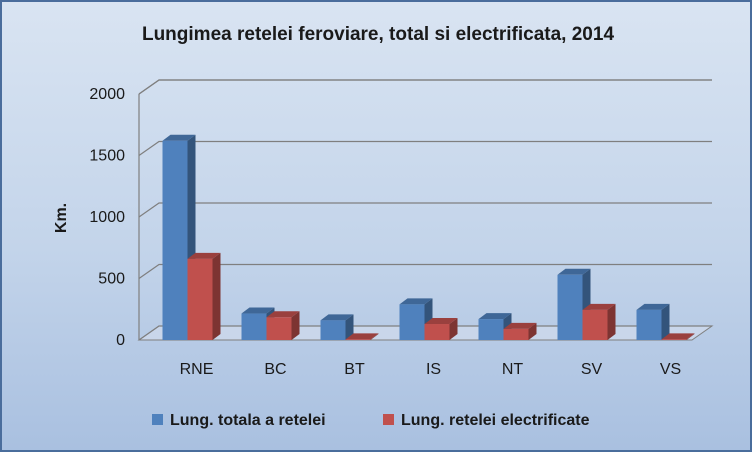 The image size is (752, 454). Describe the element at coordinates (513, 369) in the screenshot. I see `x-tick-label: NT` at that location.